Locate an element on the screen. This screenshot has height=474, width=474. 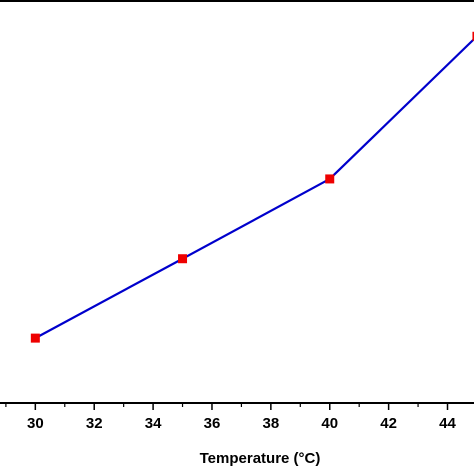
x-tick-labels: 30 32 34 36 38 40 42 44 is located at coordinates (242, 423).